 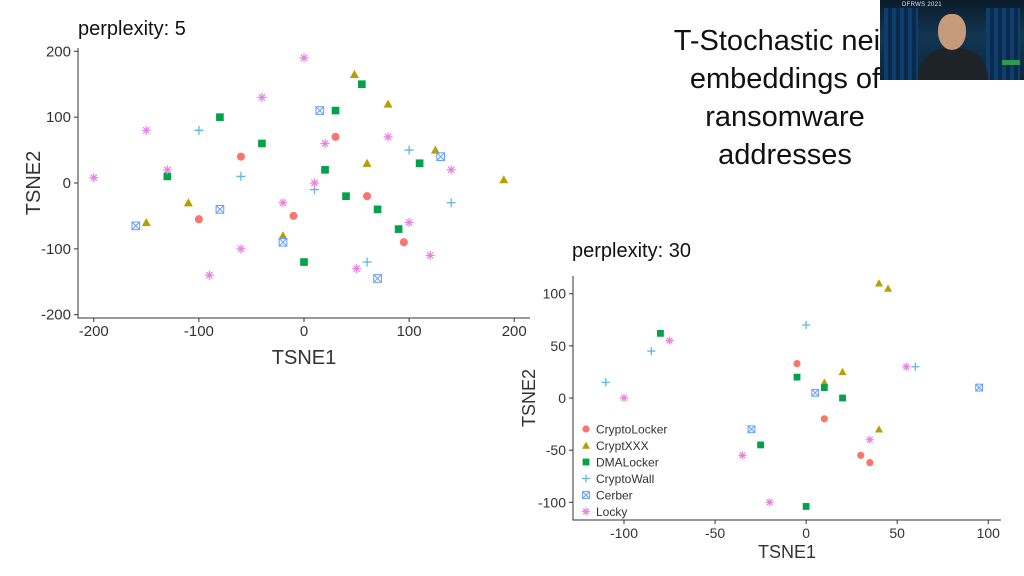 I want to click on legend-label: CryptXXX, so click(x=622, y=446).